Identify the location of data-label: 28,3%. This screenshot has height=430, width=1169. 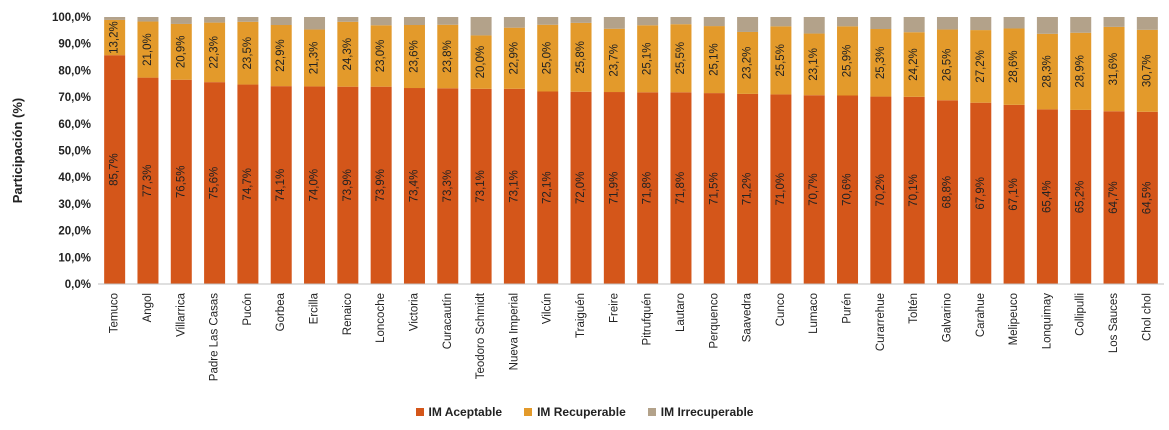
(1047, 71).